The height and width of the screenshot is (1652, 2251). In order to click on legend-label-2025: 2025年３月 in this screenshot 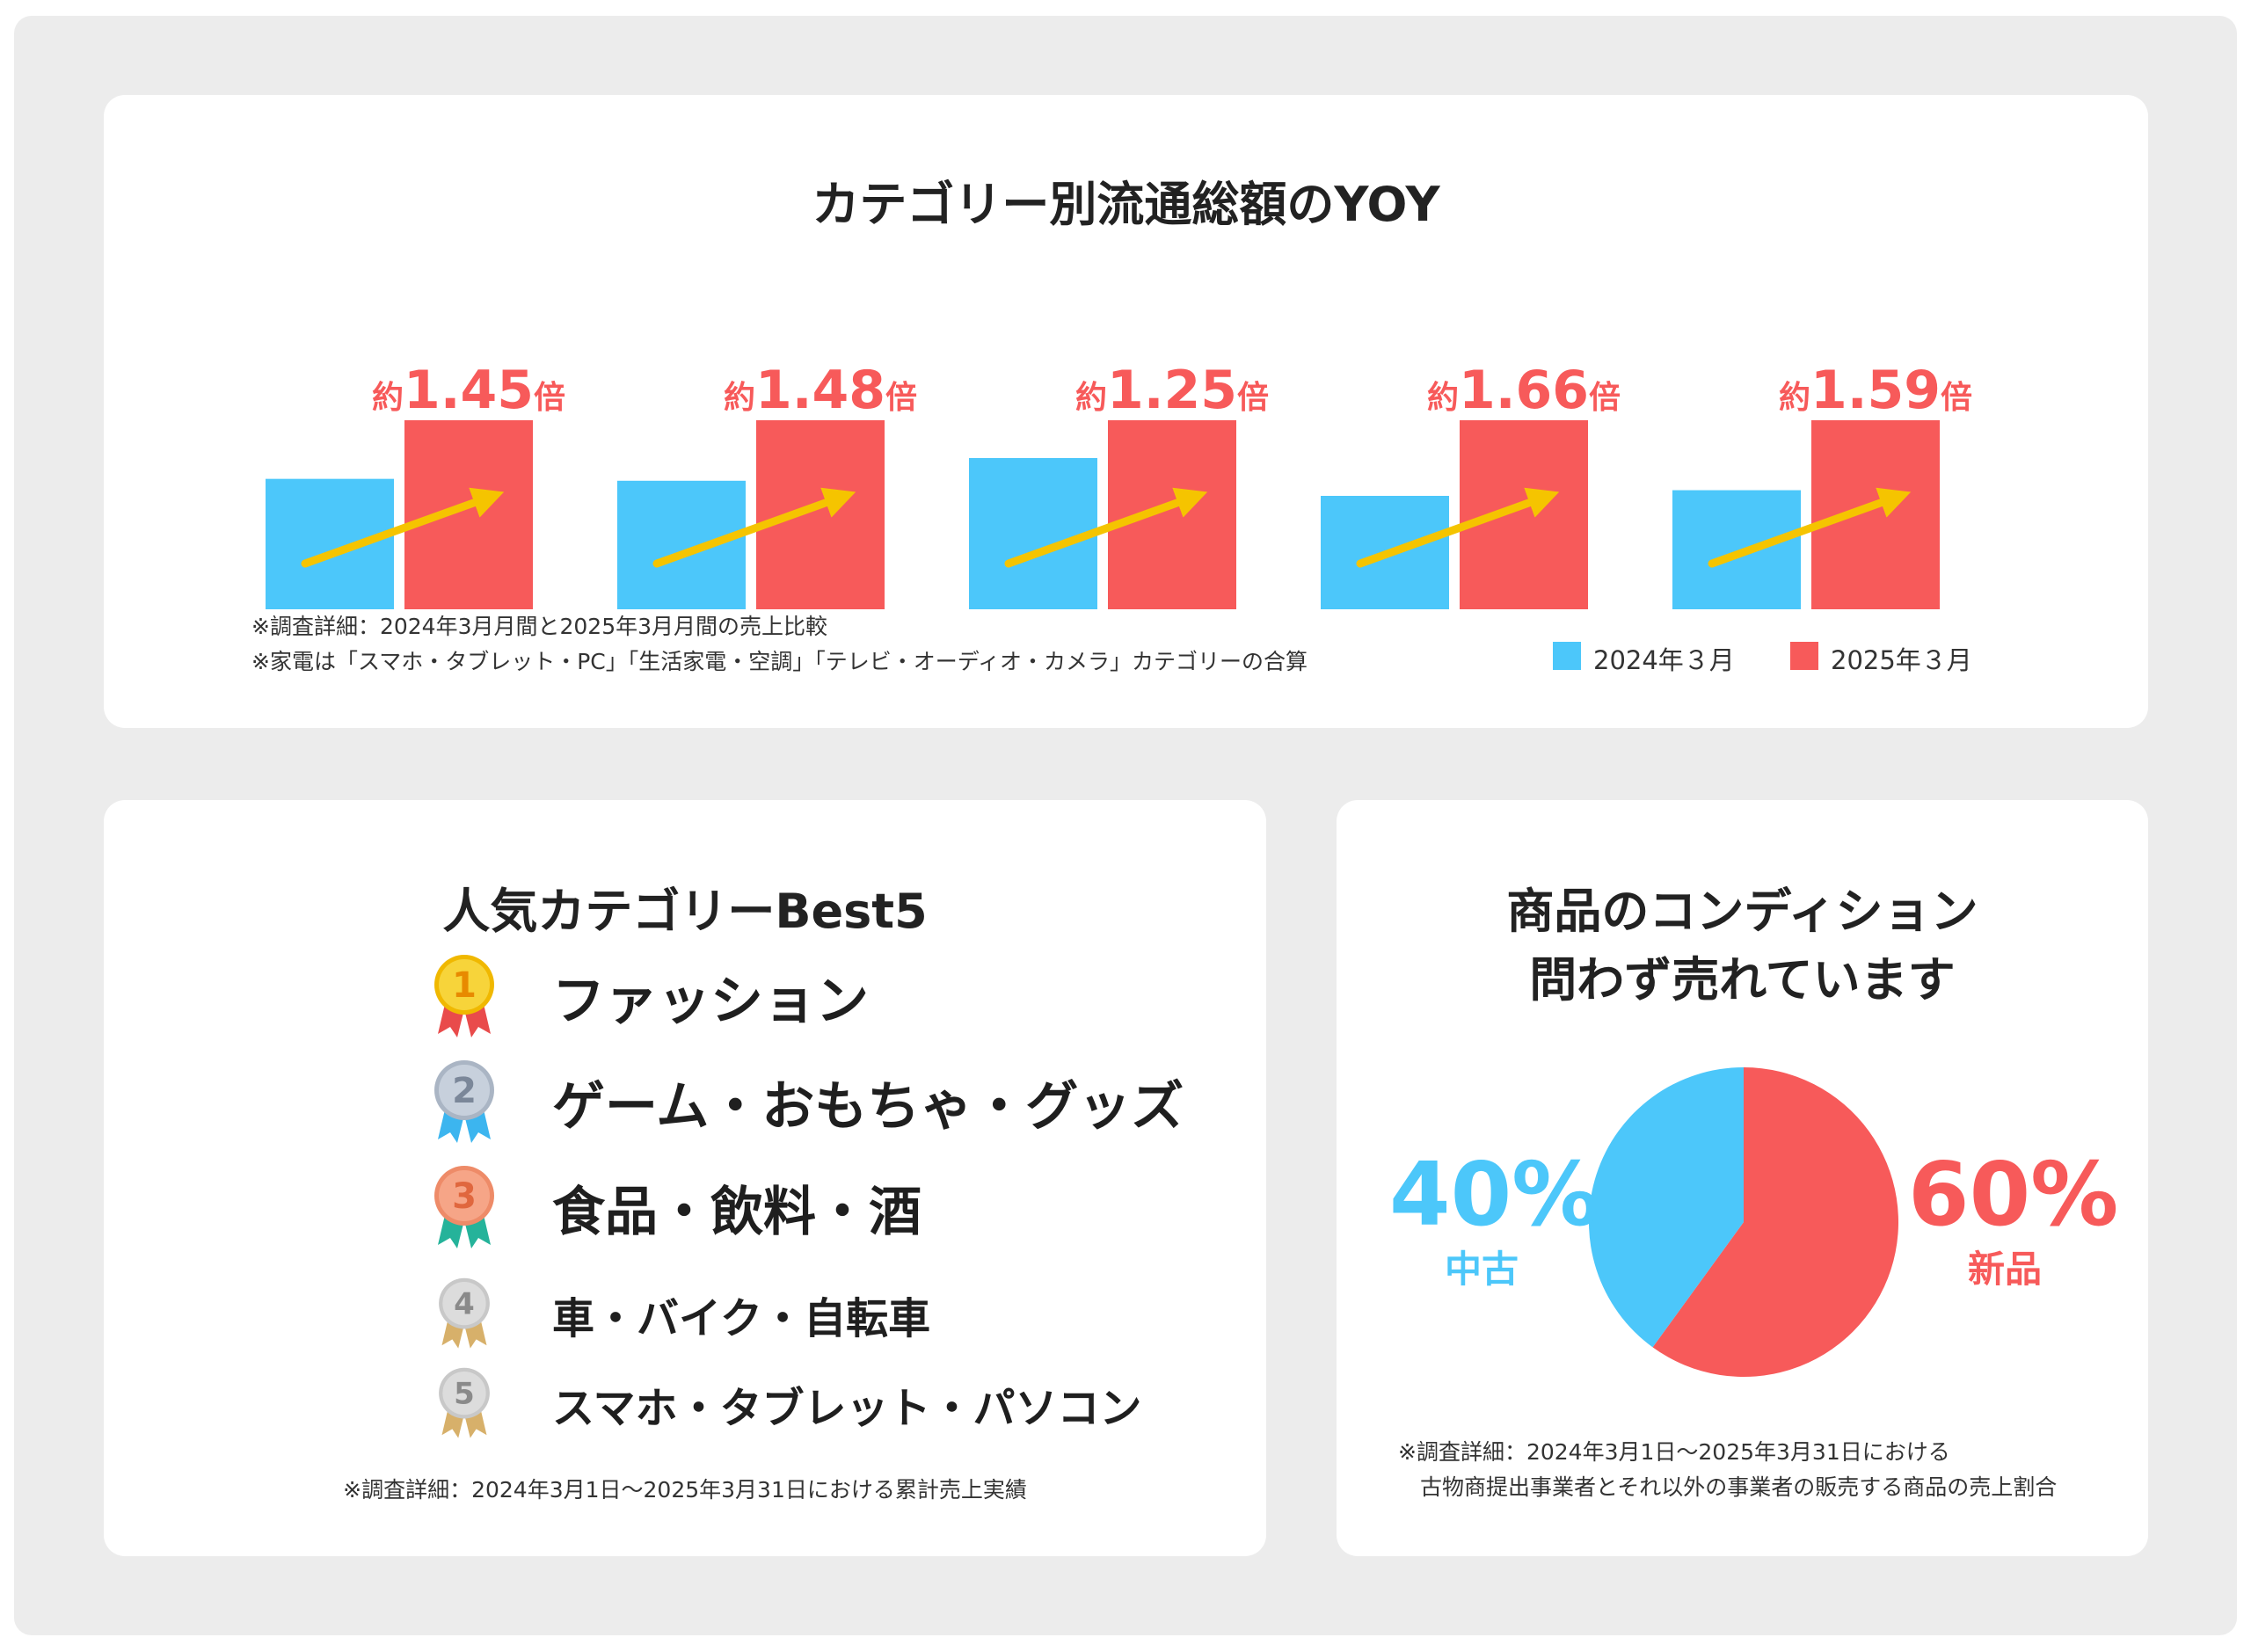, I will do `click(1901, 660)`.